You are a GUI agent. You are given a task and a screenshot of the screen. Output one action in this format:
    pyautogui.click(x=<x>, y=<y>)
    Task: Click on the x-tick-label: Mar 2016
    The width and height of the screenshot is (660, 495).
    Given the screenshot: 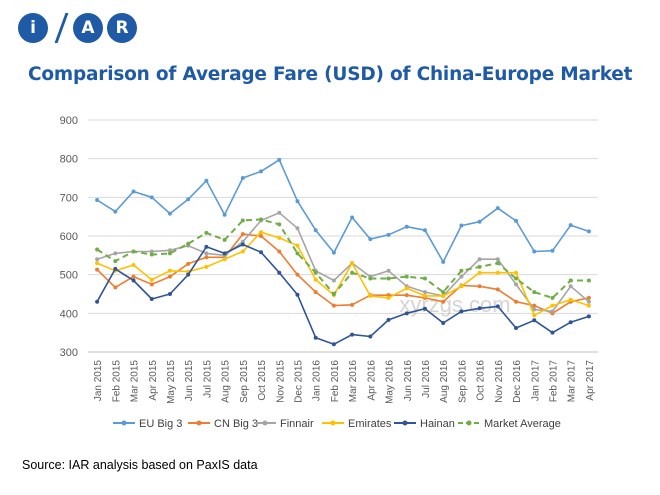 What is the action you would take?
    pyautogui.click(x=353, y=381)
    